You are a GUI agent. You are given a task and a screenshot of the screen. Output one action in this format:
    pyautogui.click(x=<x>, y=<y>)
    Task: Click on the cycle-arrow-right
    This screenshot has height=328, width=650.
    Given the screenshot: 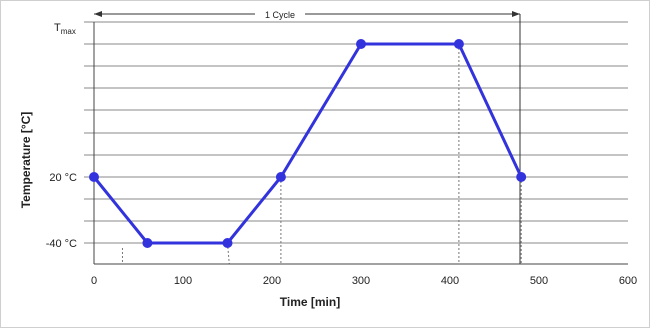 What is the action you would take?
    pyautogui.click(x=516, y=14)
    